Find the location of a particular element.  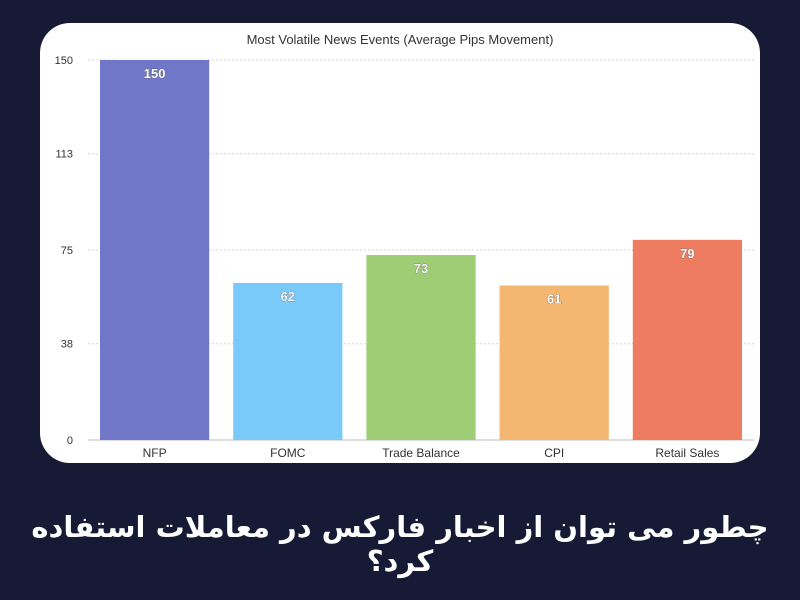

y-tick-label: 113 is located at coordinates (64, 155).